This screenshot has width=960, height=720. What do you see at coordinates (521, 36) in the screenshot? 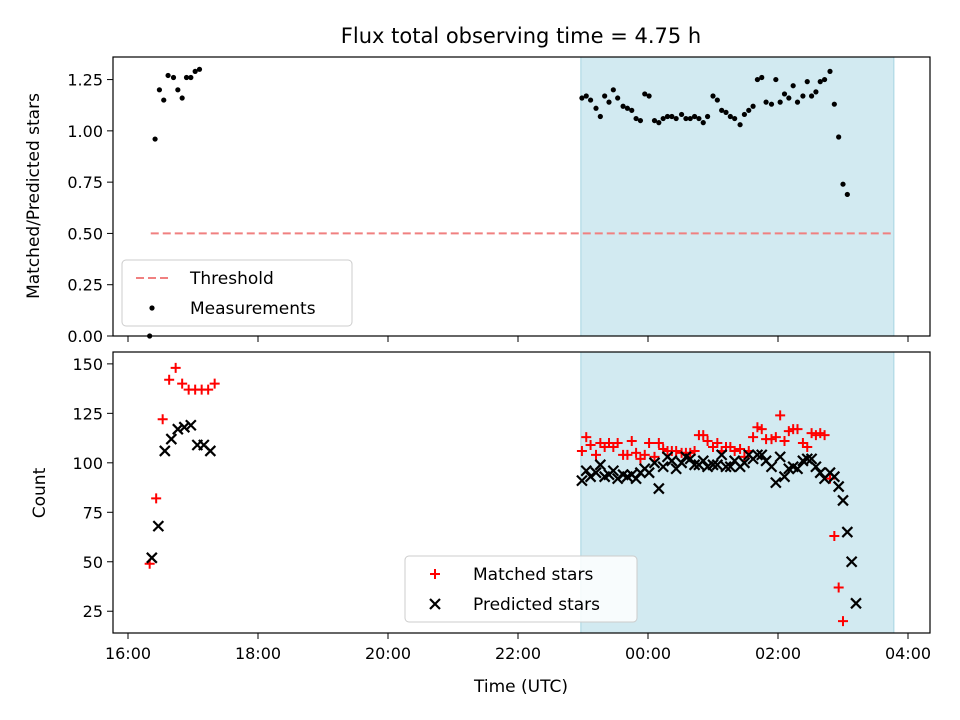
I see `chart-title: Flux total observing time = 4.75 h` at bounding box center [521, 36].